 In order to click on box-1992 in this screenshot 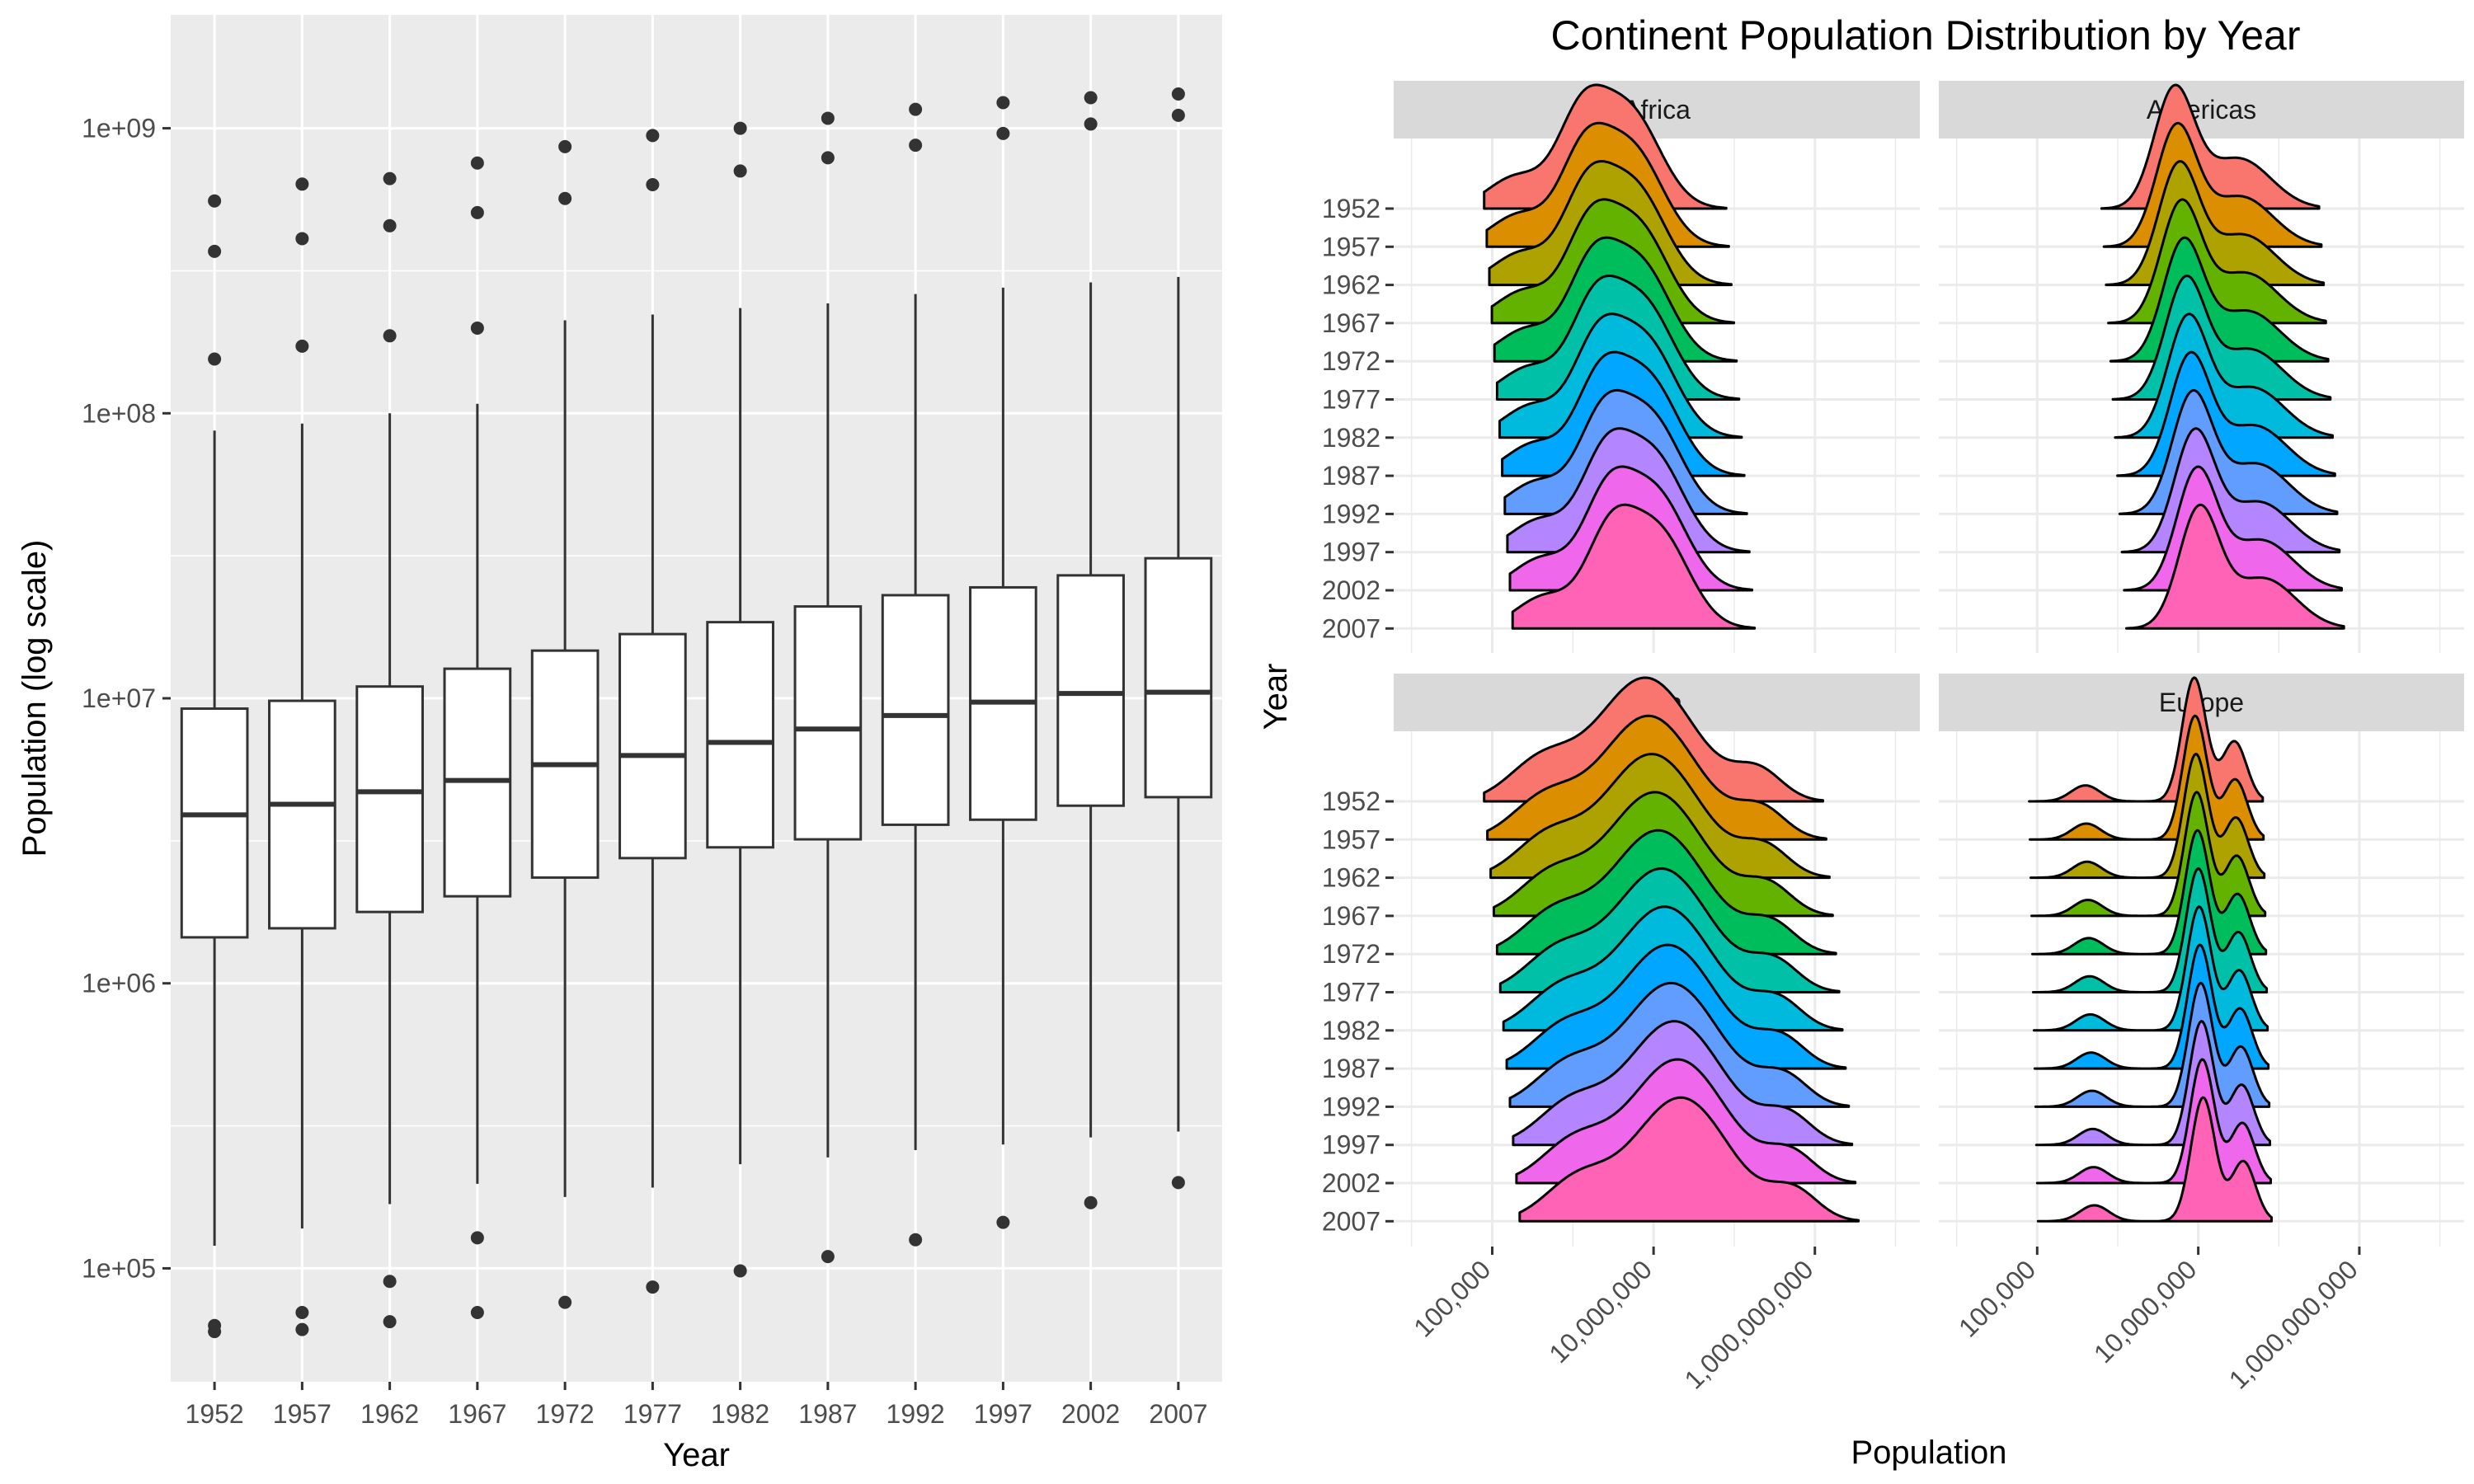, I will do `click(915, 674)`.